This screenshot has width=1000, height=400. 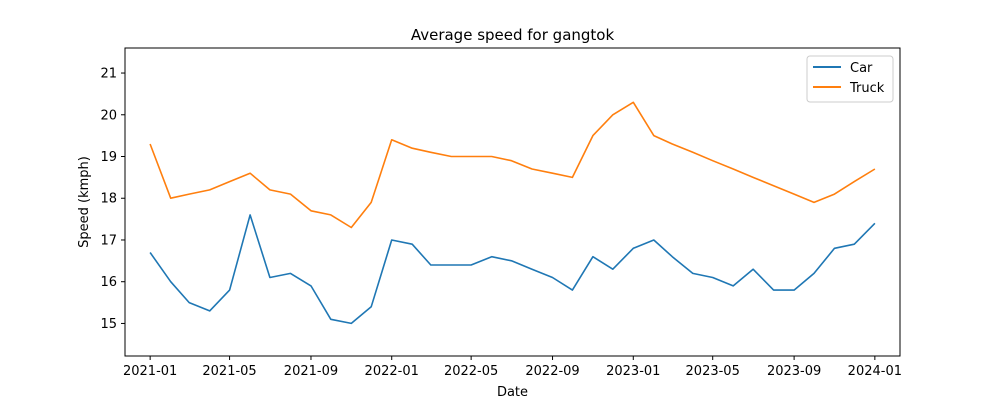 What do you see at coordinates (108, 324) in the screenshot?
I see `y-tick-label: 15` at bounding box center [108, 324].